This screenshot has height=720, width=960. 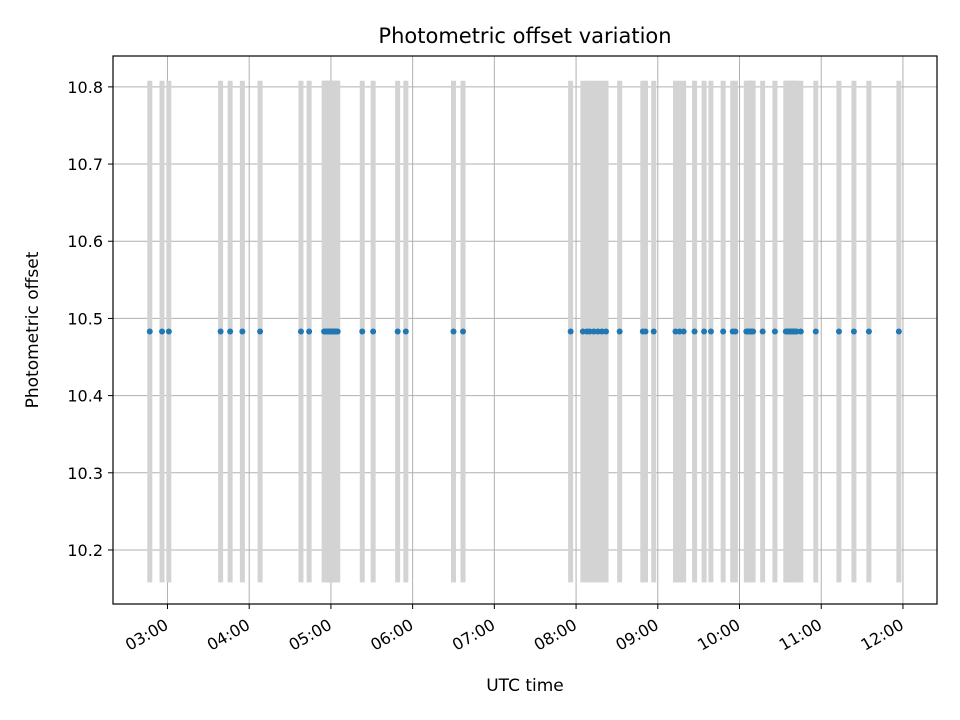 What do you see at coordinates (85, 473) in the screenshot?
I see `y-tick-label: 10.3` at bounding box center [85, 473].